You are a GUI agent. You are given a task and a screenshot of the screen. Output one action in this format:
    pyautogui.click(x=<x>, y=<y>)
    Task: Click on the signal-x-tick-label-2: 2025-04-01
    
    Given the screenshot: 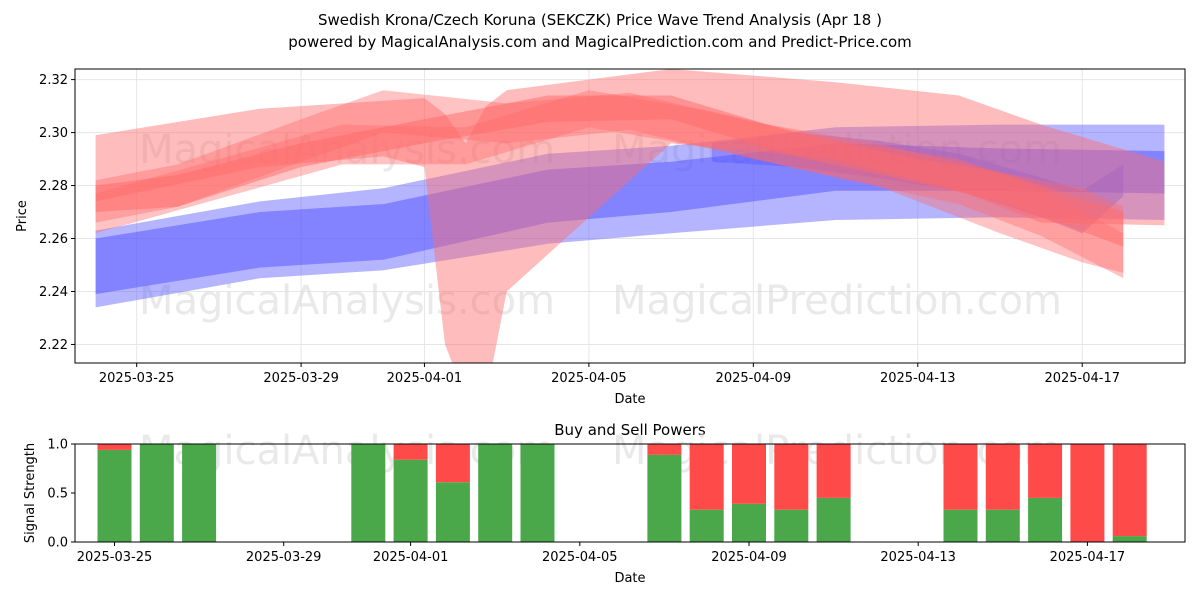 What is the action you would take?
    pyautogui.click(x=411, y=557)
    